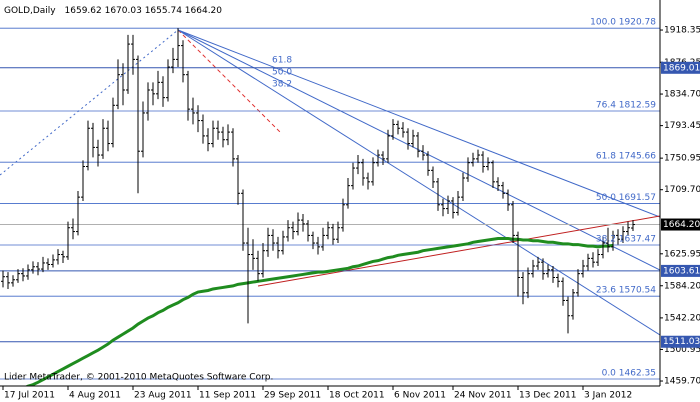 The height and width of the screenshot is (402, 700). Describe the element at coordinates (282, 85) in the screenshot. I see `fan-label: 38.2` at that location.